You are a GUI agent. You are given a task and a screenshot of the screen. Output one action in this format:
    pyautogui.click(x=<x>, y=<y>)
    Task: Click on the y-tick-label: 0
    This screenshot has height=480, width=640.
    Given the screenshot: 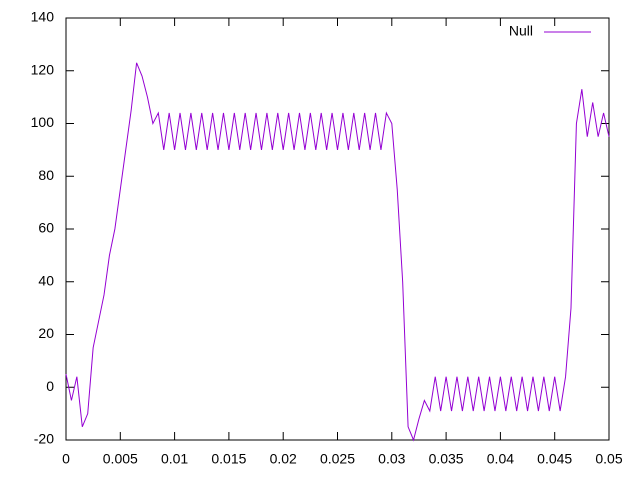 What is the action you would take?
    pyautogui.click(x=50, y=386)
    